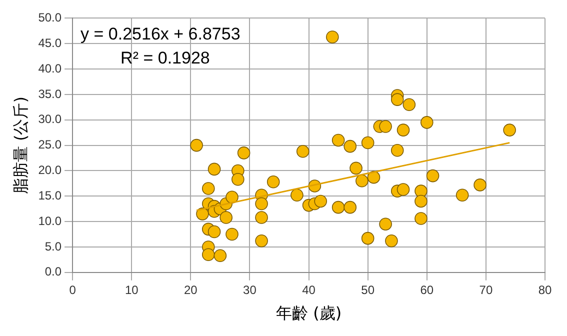 The width and height of the screenshot is (567, 336). Describe the element at coordinates (309, 289) in the screenshot. I see `x-tick-label: 40` at that location.